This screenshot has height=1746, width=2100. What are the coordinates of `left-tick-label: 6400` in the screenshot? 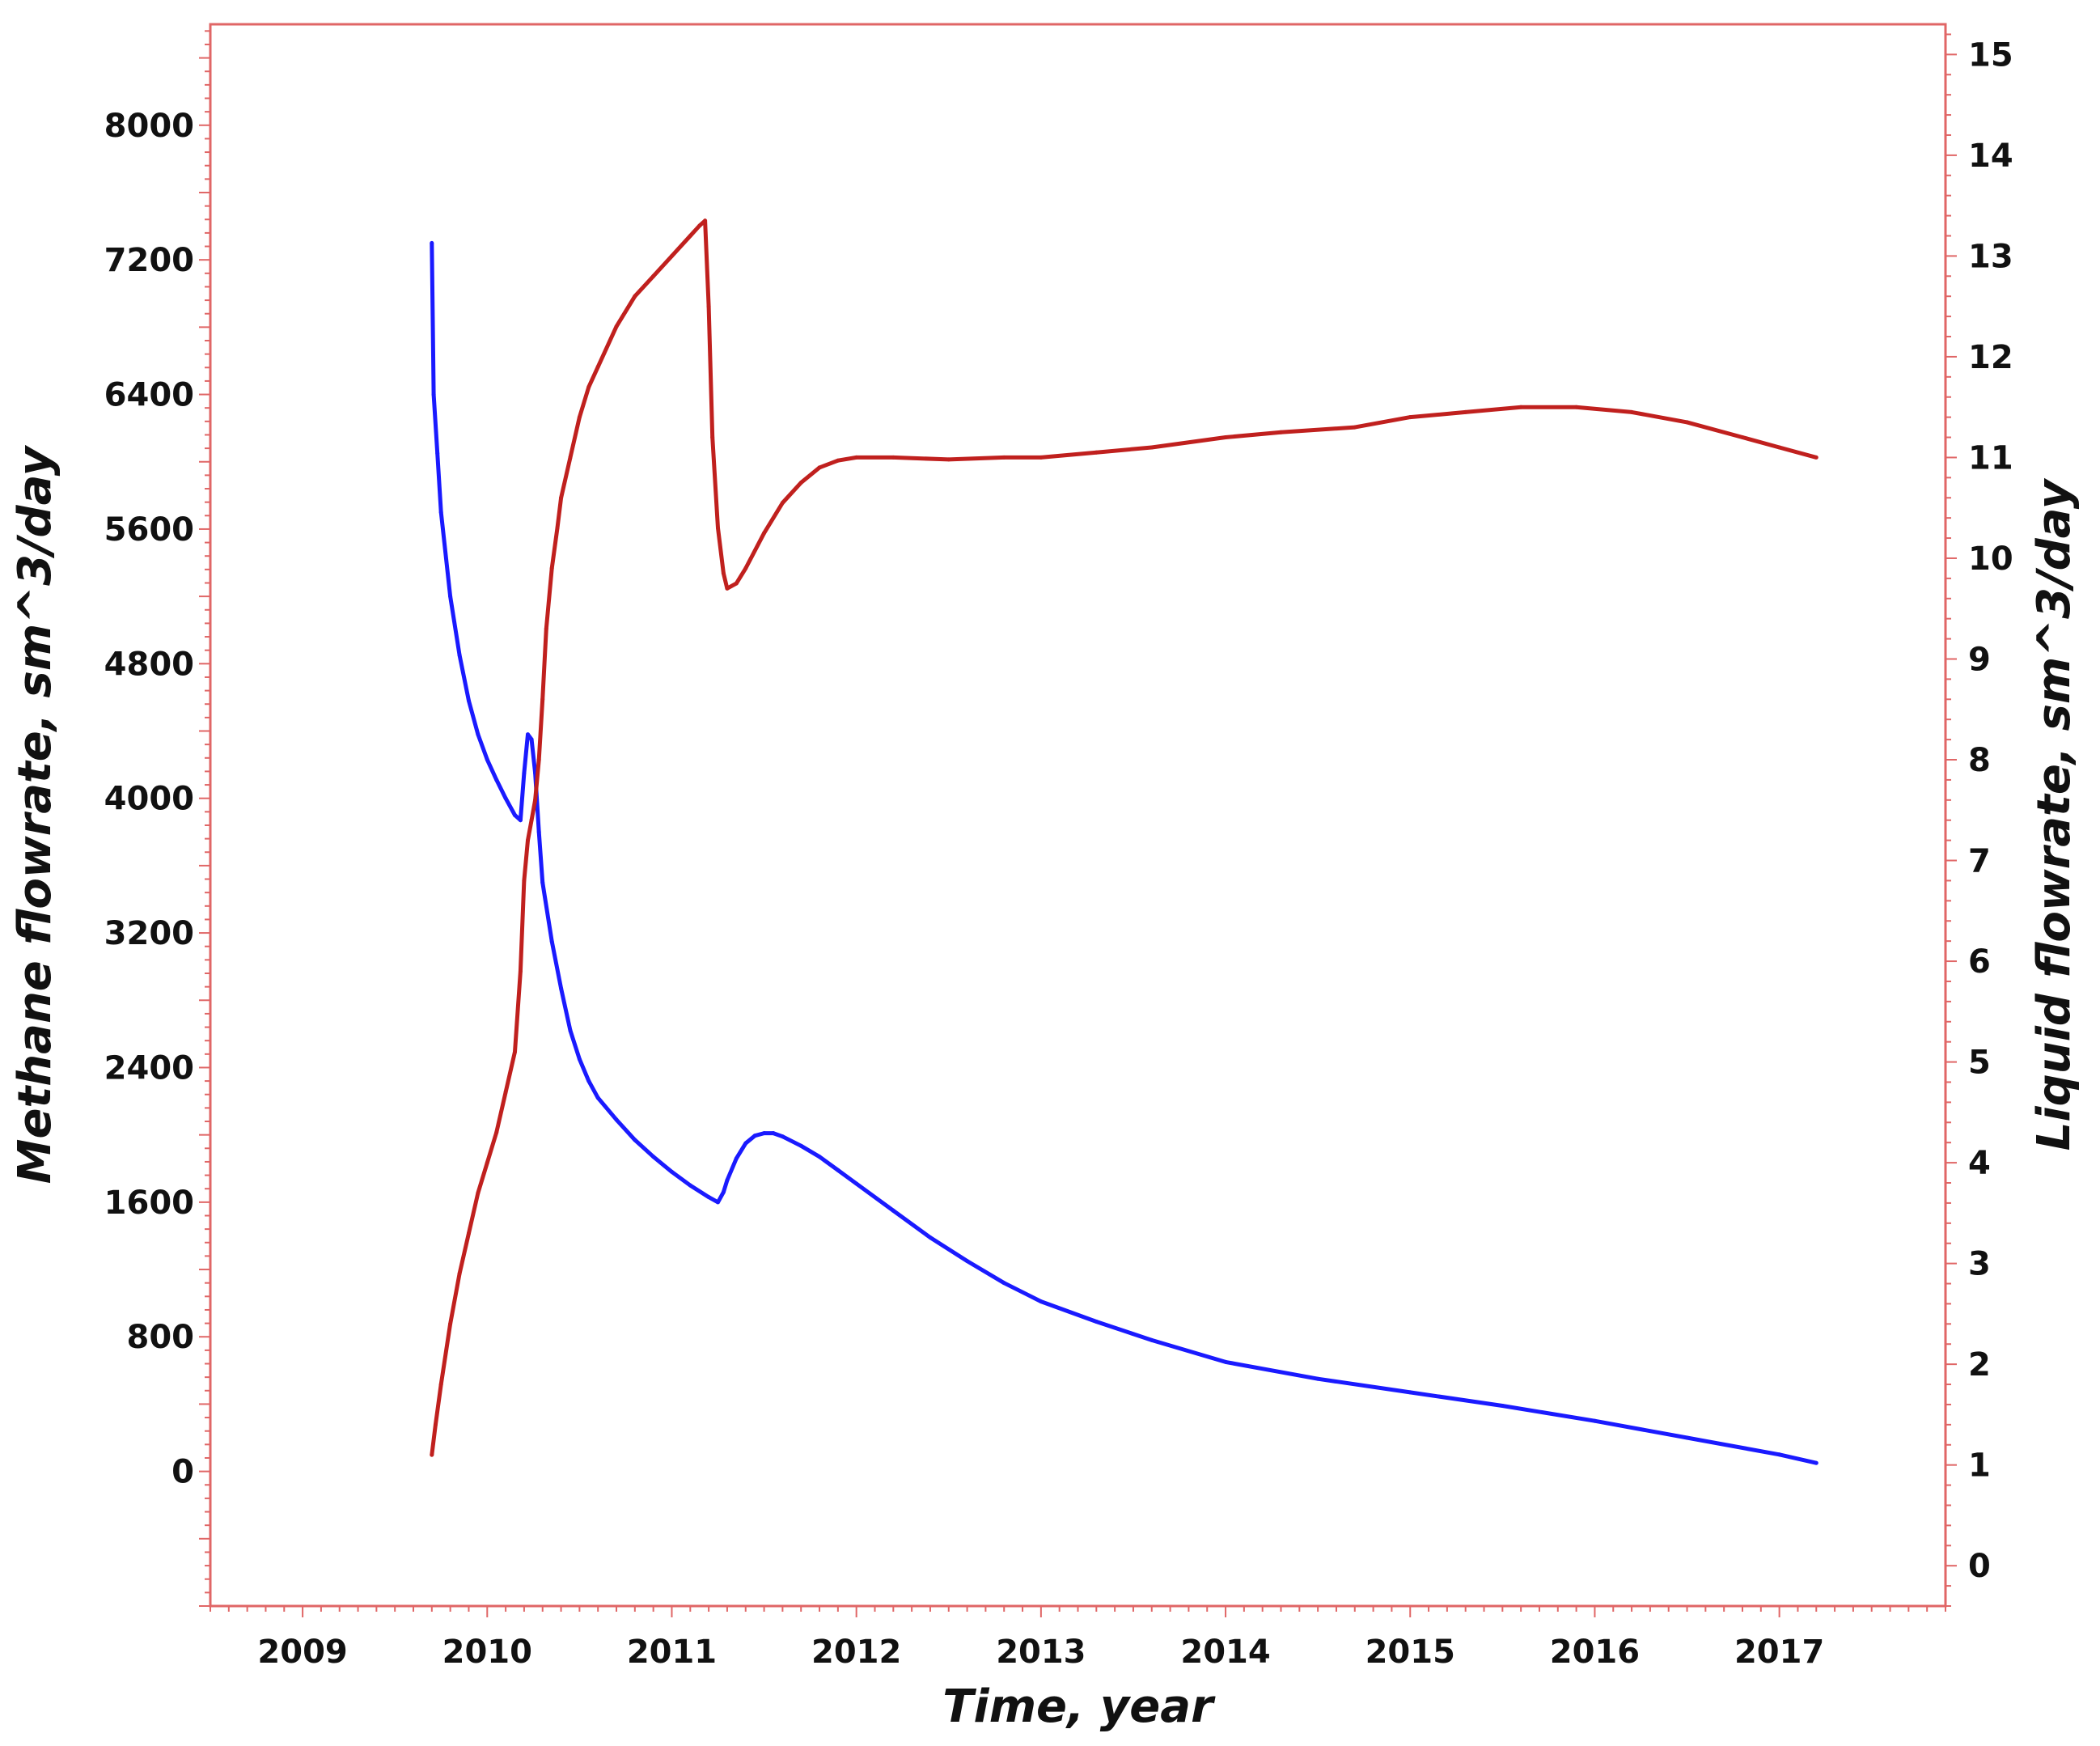 It's located at (149, 396).